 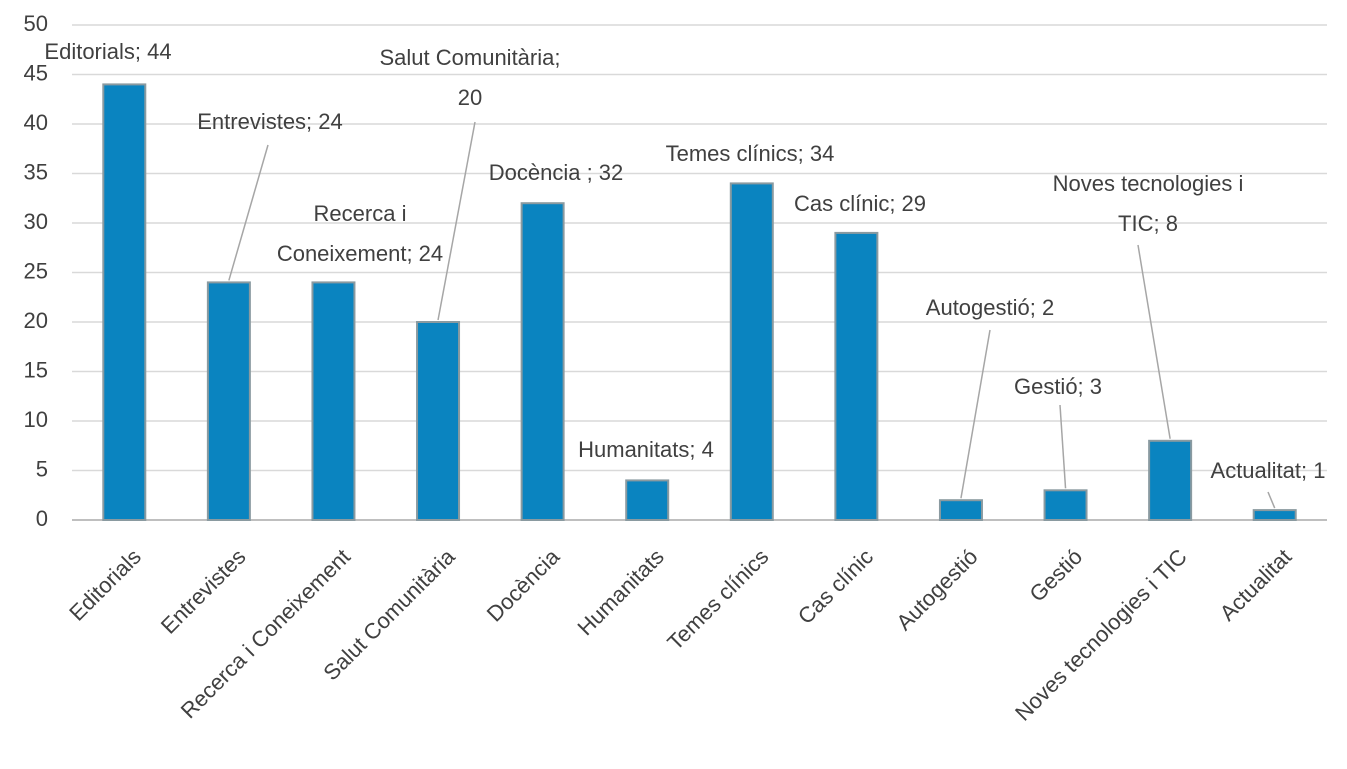 What do you see at coordinates (36, 369) in the screenshot?
I see `y-tick-label: 15` at bounding box center [36, 369].